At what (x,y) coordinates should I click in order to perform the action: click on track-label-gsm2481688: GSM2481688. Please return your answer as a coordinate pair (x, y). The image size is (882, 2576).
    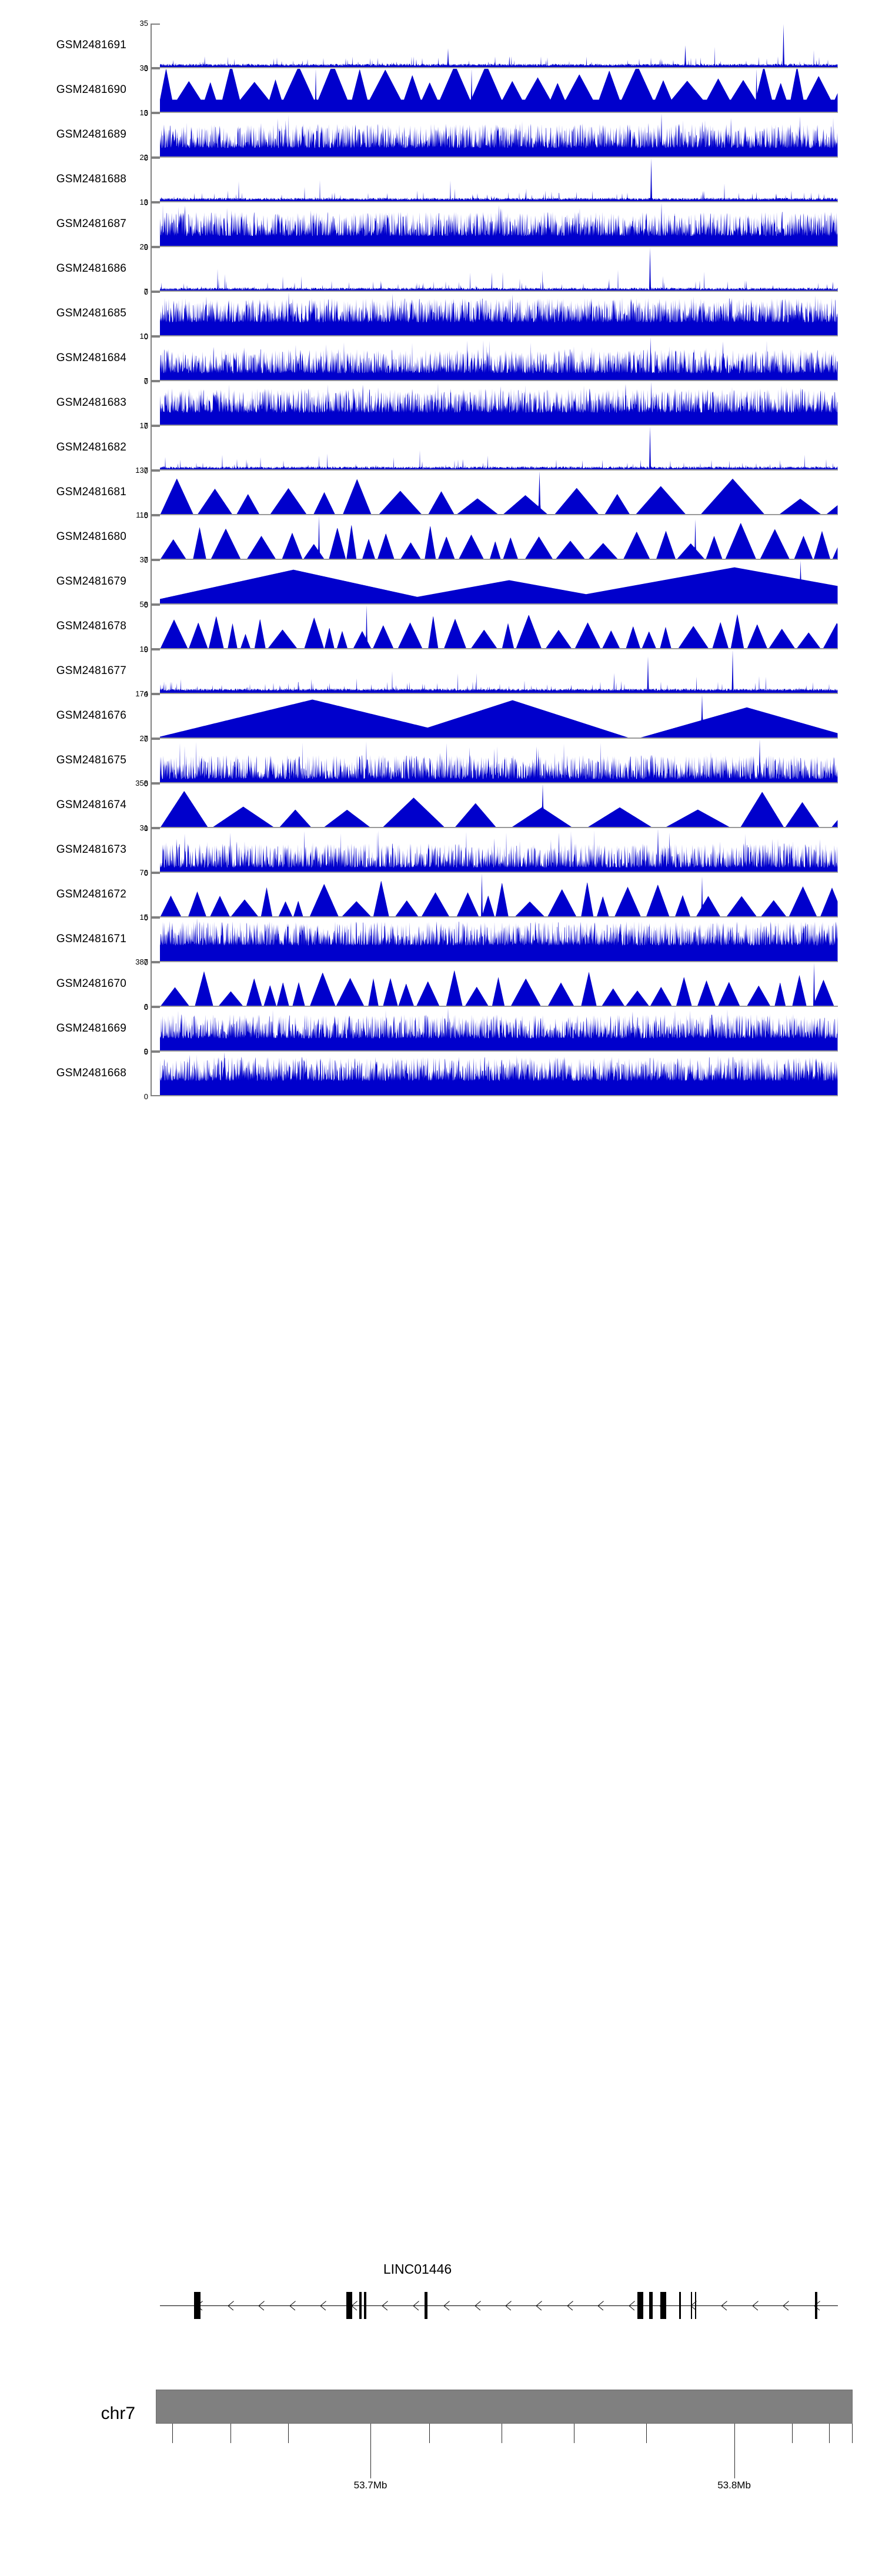
    Looking at the image, I should click on (91, 179).